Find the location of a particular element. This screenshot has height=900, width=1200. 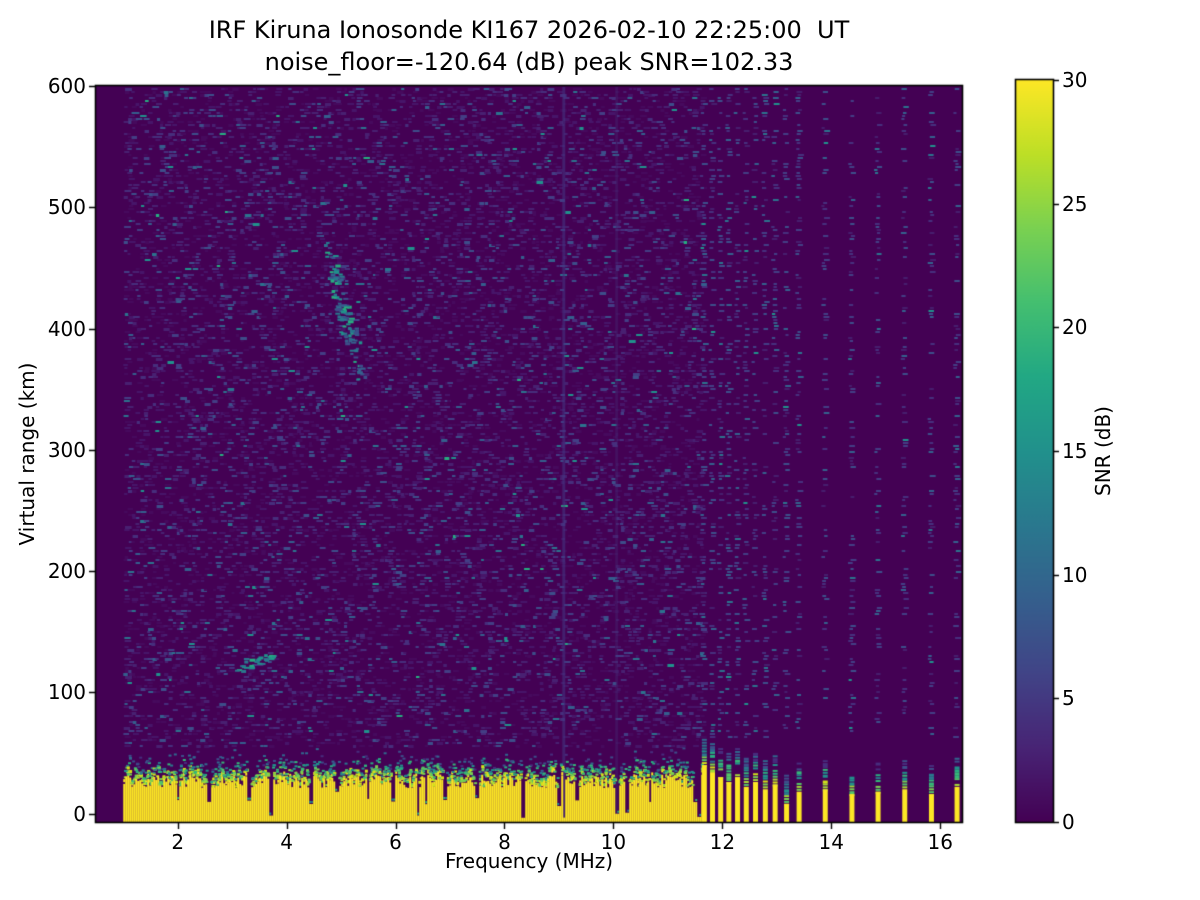

y-axis-label: Virtual range (km) is located at coordinates (27, 454).